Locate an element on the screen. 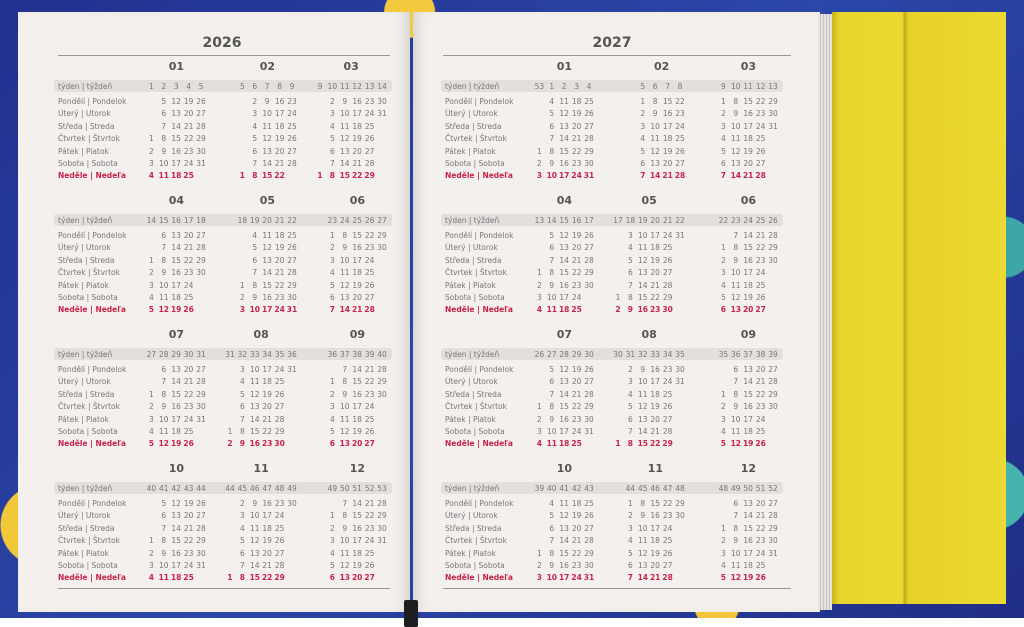 The image size is (1024, 627). day-cell: 21 is located at coordinates (188, 382).